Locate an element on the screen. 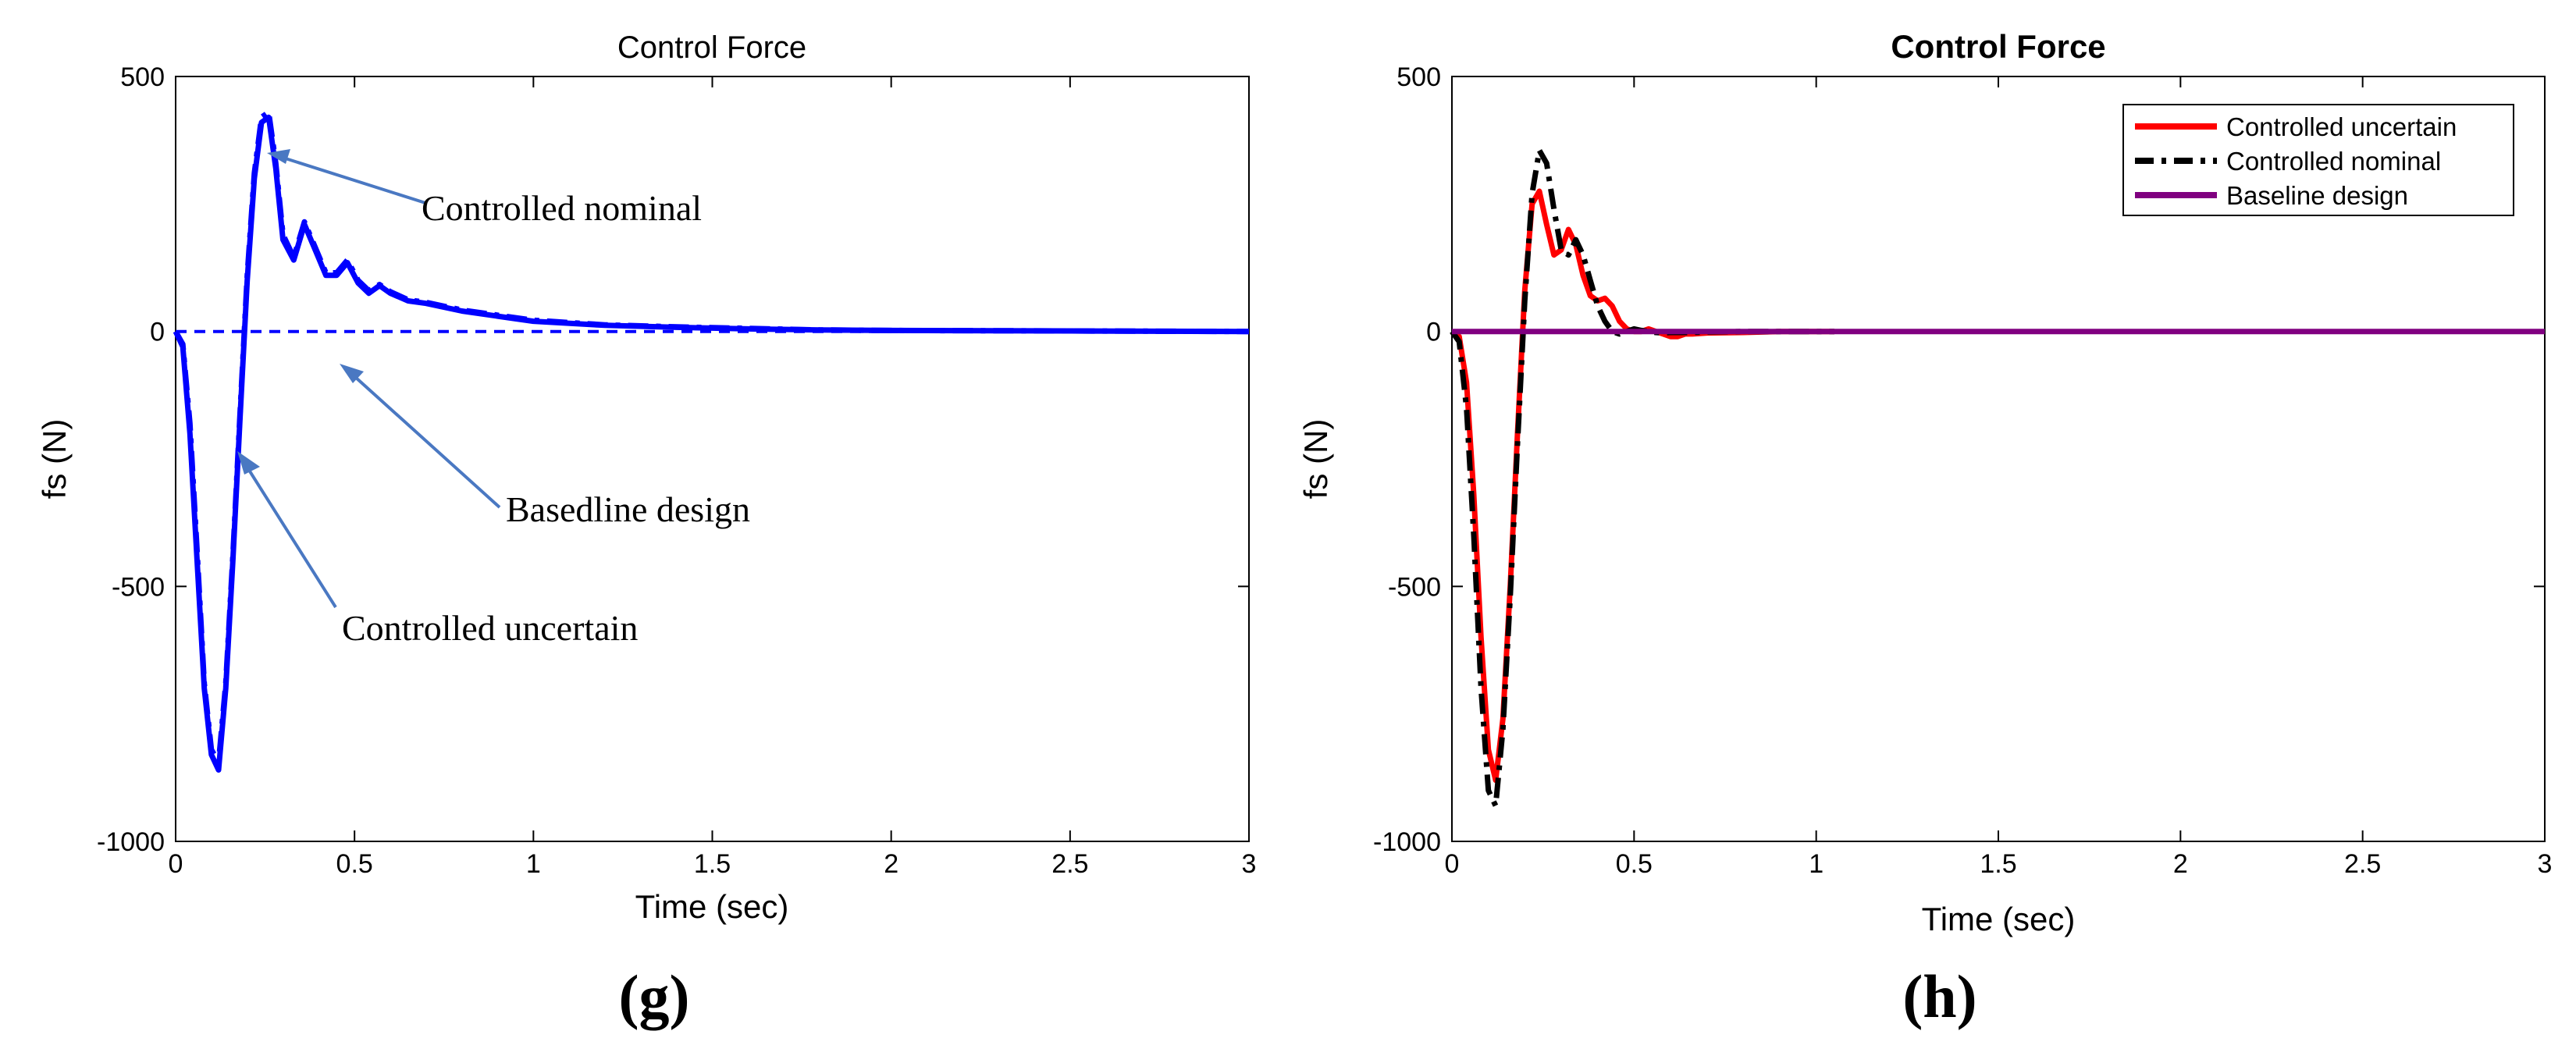  chart-title-h: Control Force is located at coordinates (1998, 46).